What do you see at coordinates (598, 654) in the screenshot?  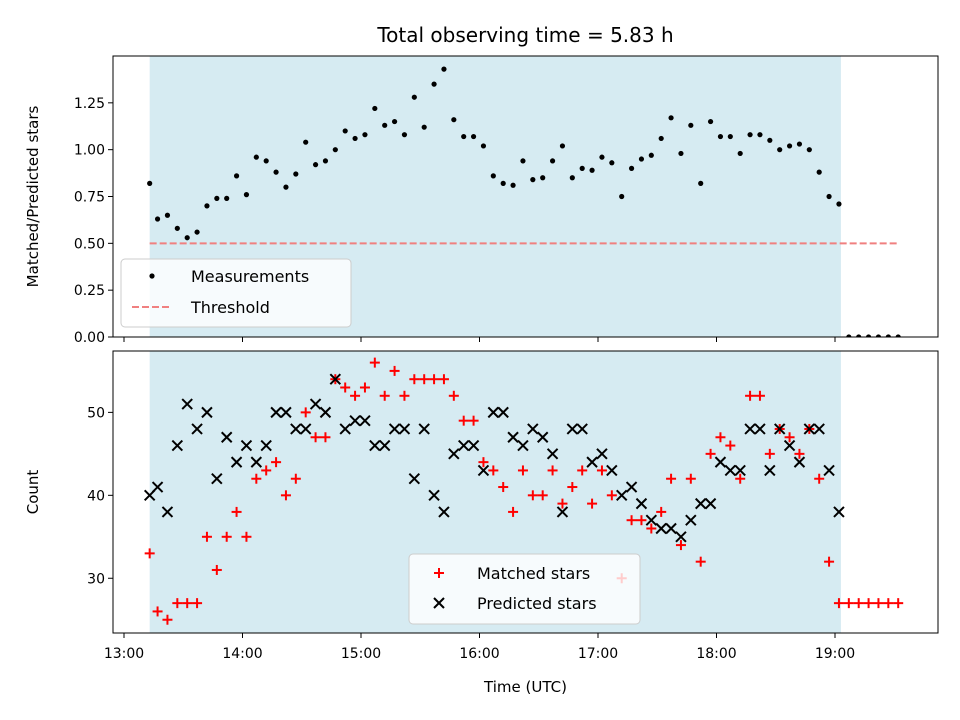 I see `x-tick-label-4: 17:00` at bounding box center [598, 654].